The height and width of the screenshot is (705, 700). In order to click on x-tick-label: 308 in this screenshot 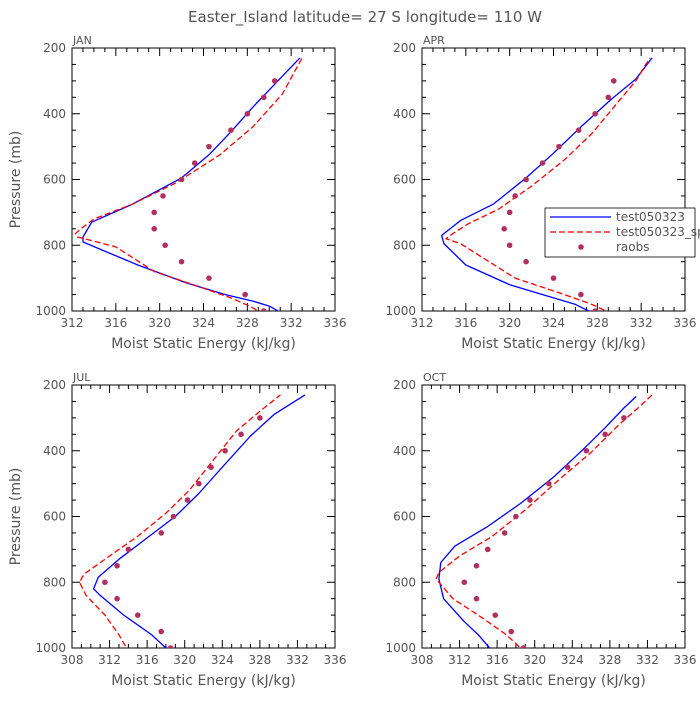, I will do `click(422, 660)`.